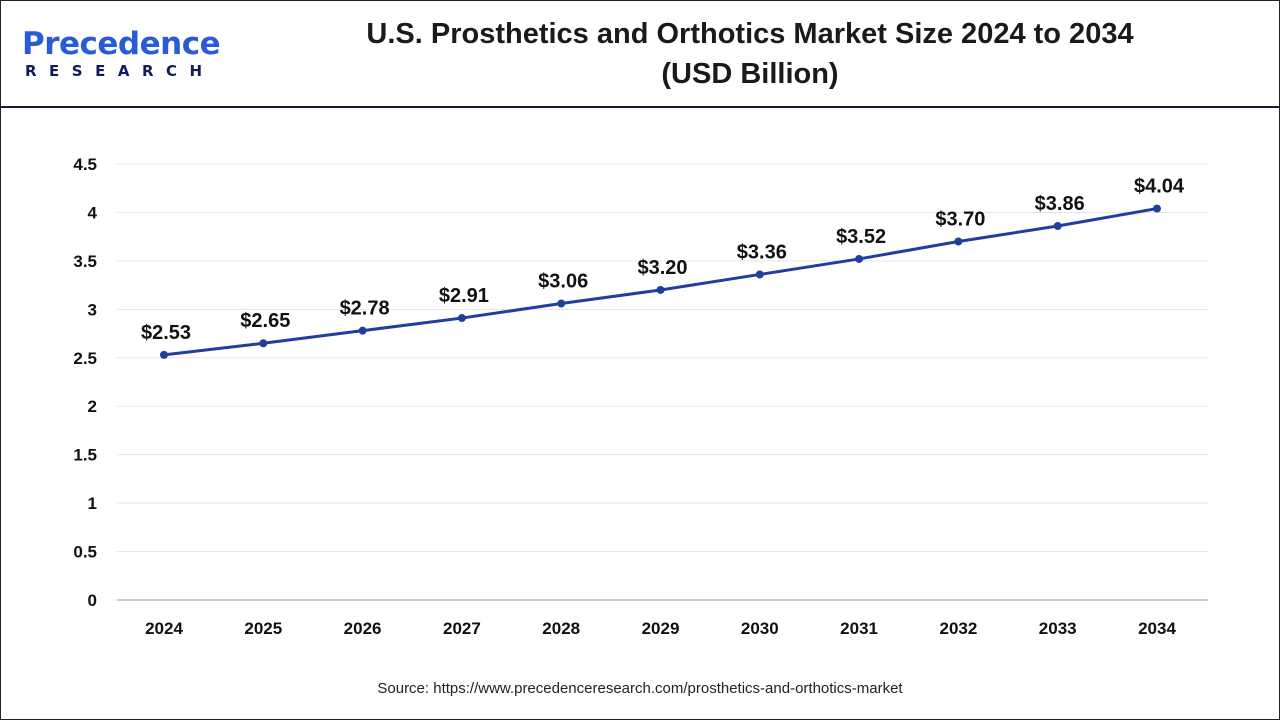 The height and width of the screenshot is (720, 1280). I want to click on title-line-2: (USD Billion), so click(750, 74).